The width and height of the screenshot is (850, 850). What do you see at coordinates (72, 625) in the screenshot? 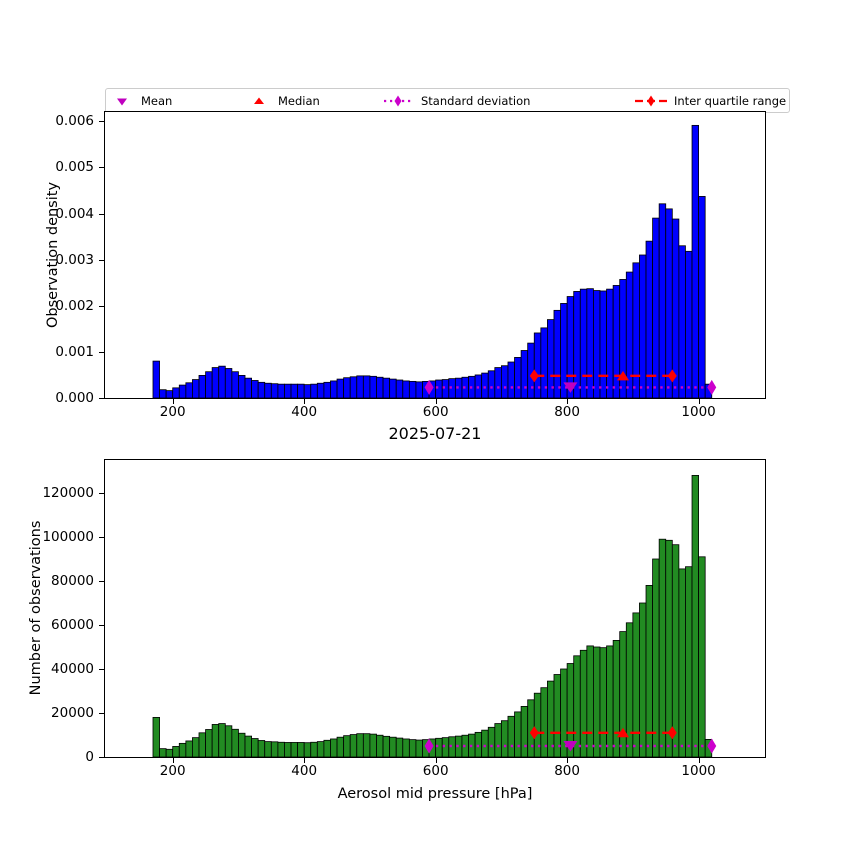
I see `y-tick-label: 60000` at bounding box center [72, 625].